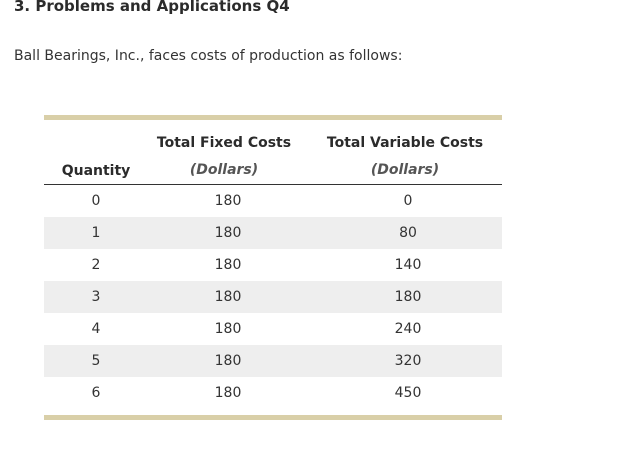 The image size is (638, 464). Describe the element at coordinates (96, 329) in the screenshot. I see `cell-quantity: 4` at that location.